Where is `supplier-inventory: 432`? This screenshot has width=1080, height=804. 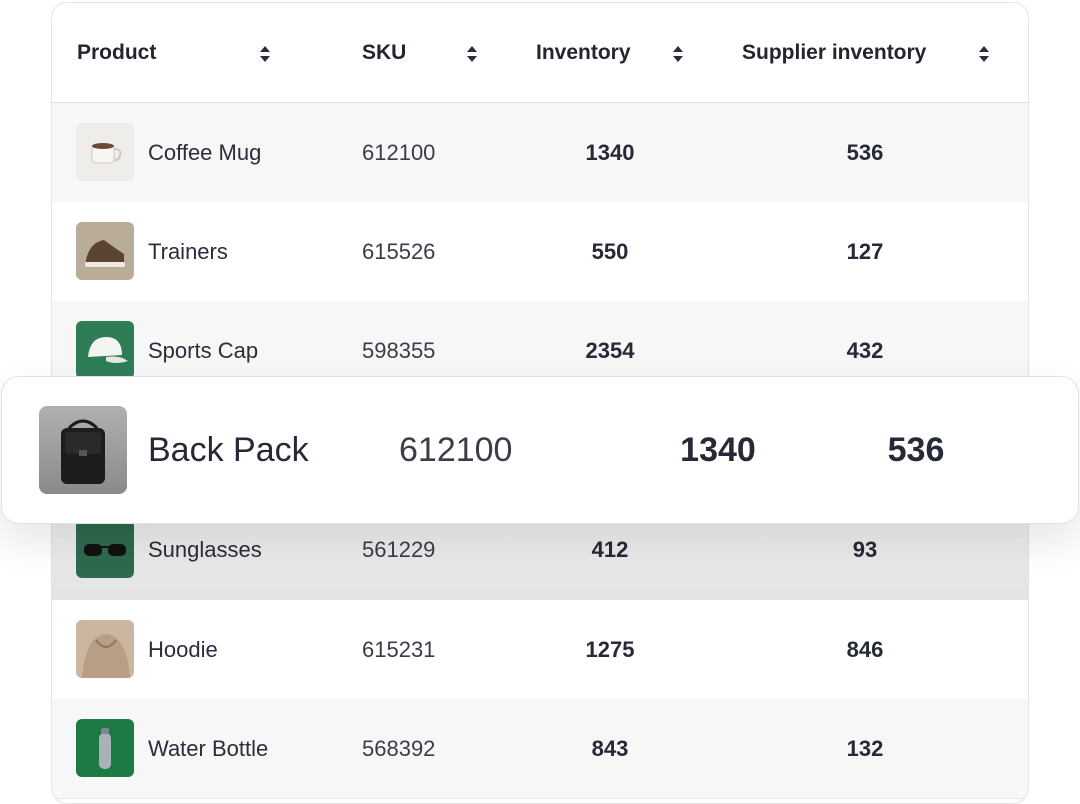
supplier-inventory: 432 is located at coordinates (865, 350).